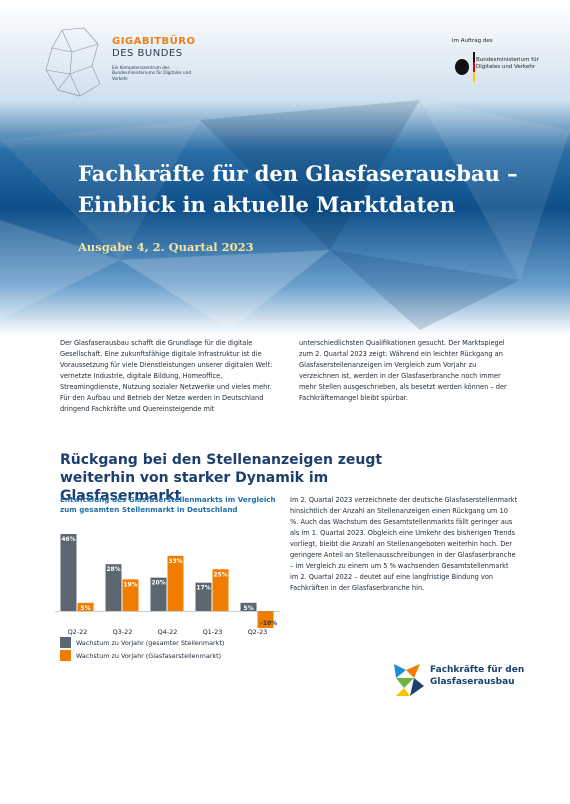 Image resolution: width=570 pixels, height=804 pixels. Describe the element at coordinates (268, 623) in the screenshot. I see `value-label: –10%` at that location.